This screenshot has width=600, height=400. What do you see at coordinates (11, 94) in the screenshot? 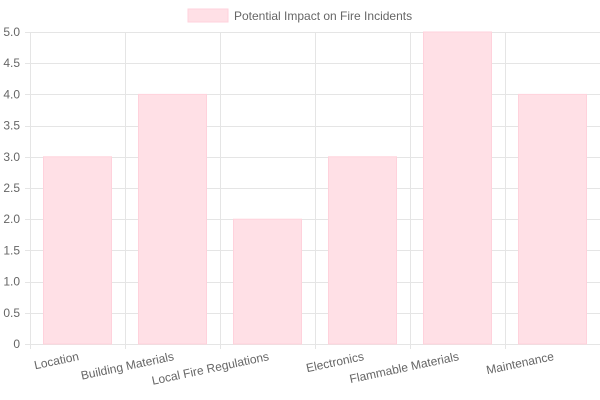
I see `y-tick-label: 4.0` at bounding box center [11, 94].